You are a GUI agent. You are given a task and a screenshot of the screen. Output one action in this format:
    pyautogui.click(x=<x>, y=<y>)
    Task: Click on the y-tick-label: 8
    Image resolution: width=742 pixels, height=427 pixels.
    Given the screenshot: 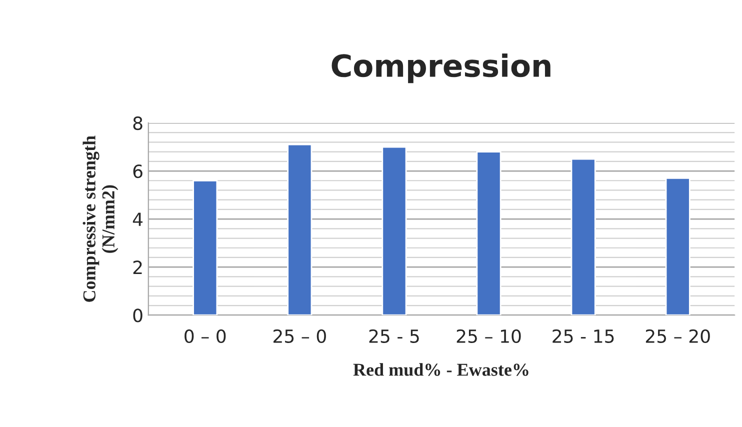 What is the action you would take?
    pyautogui.click(x=137, y=123)
    